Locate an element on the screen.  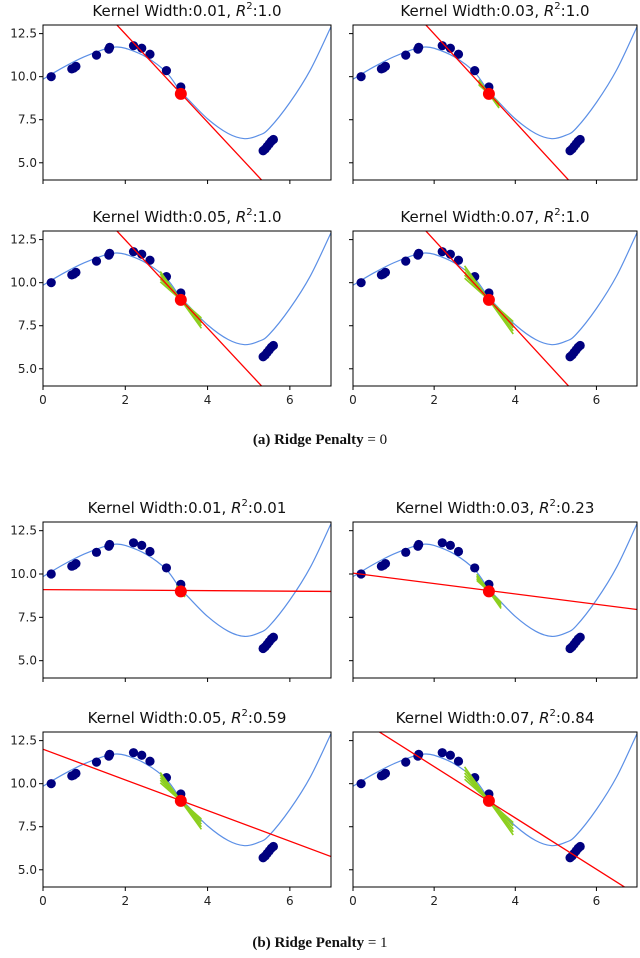
title-after: :0.59 is located at coordinates (267, 718).